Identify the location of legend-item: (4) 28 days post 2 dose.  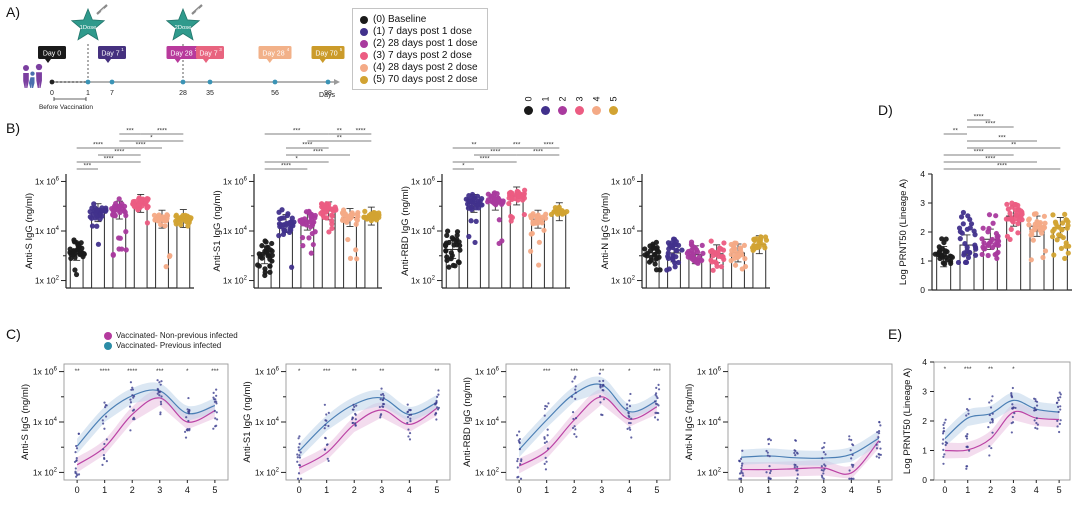
(419, 67).